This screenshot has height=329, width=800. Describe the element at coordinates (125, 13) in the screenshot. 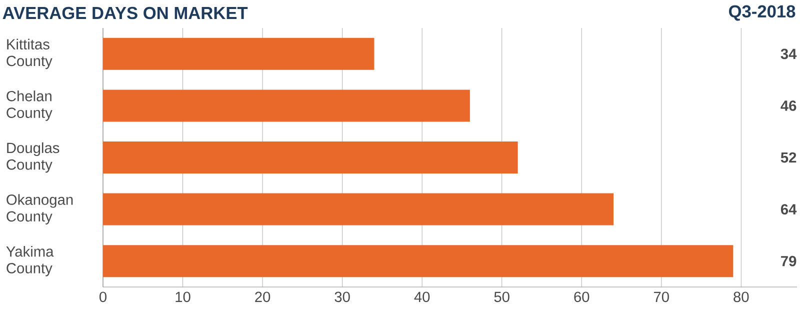

I see `chart-title: AVERAGE DAYS ON MARKET` at that location.